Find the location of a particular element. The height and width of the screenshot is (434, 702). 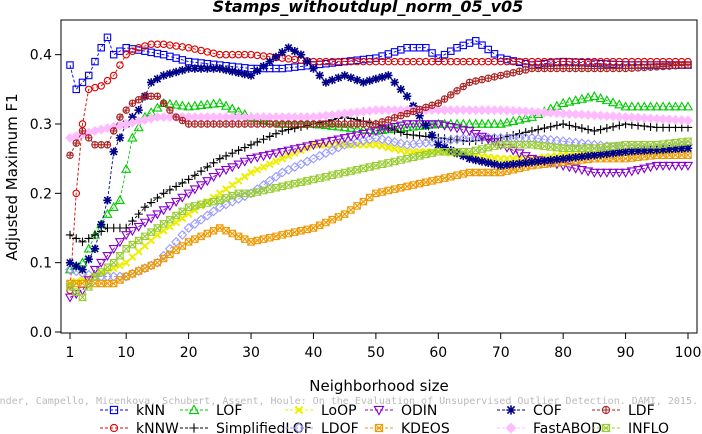

x-tick-label: 70 is located at coordinates (501, 353).